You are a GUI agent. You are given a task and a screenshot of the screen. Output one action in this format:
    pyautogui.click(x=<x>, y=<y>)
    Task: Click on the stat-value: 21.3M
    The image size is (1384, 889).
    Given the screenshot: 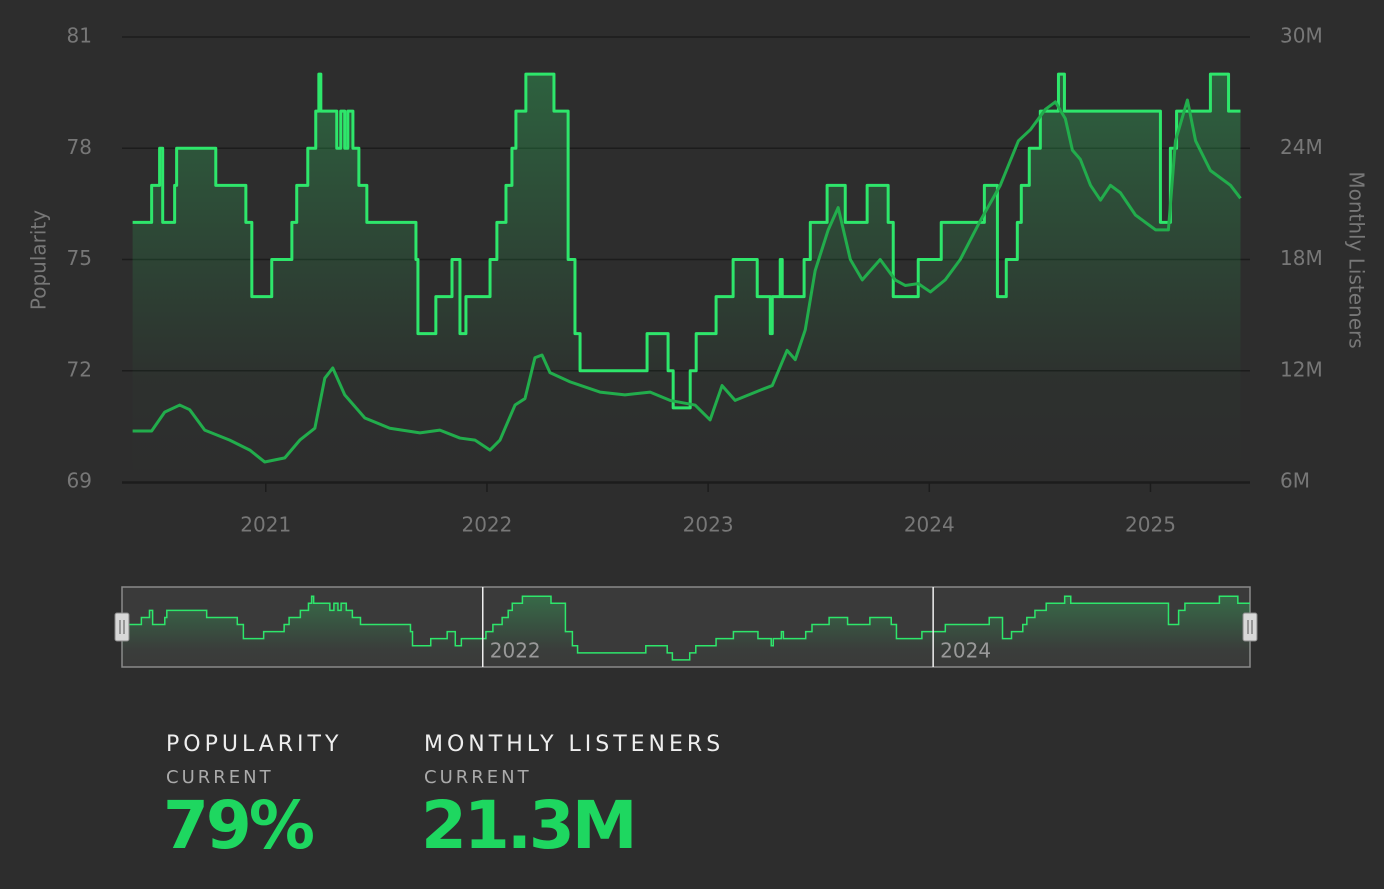 What is the action you would take?
    pyautogui.click(x=528, y=825)
    